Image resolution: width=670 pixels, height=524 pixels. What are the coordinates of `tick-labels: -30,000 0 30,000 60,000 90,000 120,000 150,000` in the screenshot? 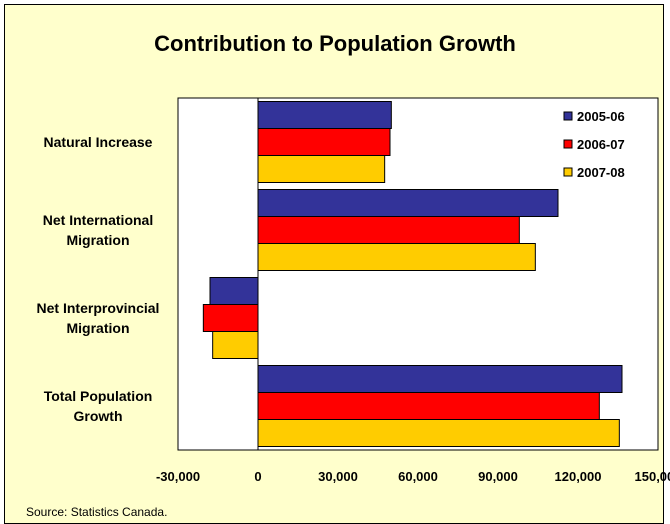 It's located at (413, 476).